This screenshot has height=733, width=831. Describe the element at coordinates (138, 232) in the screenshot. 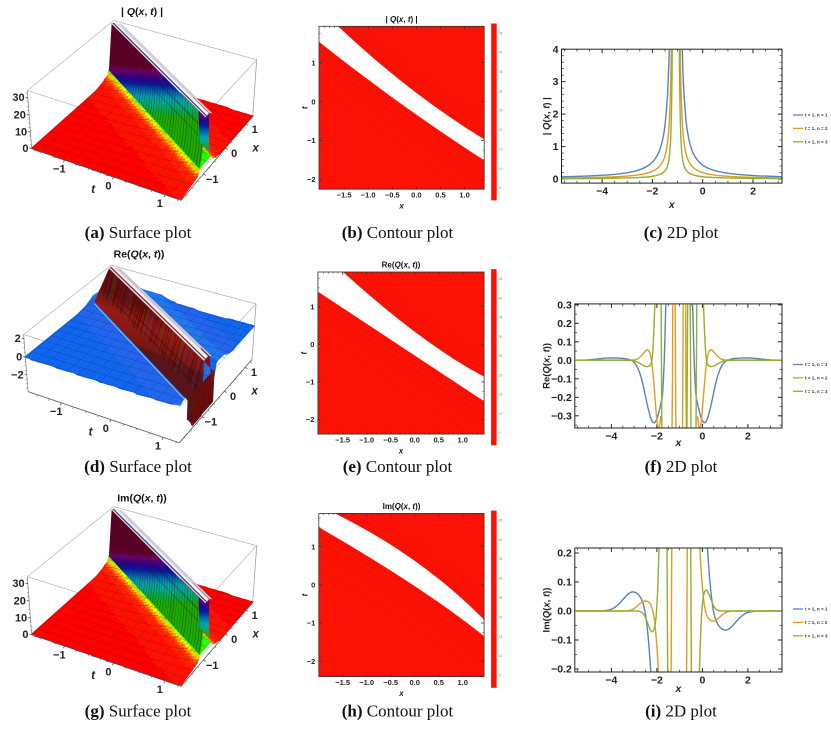

I see `svg-text: (a) Surface plot` at that location.